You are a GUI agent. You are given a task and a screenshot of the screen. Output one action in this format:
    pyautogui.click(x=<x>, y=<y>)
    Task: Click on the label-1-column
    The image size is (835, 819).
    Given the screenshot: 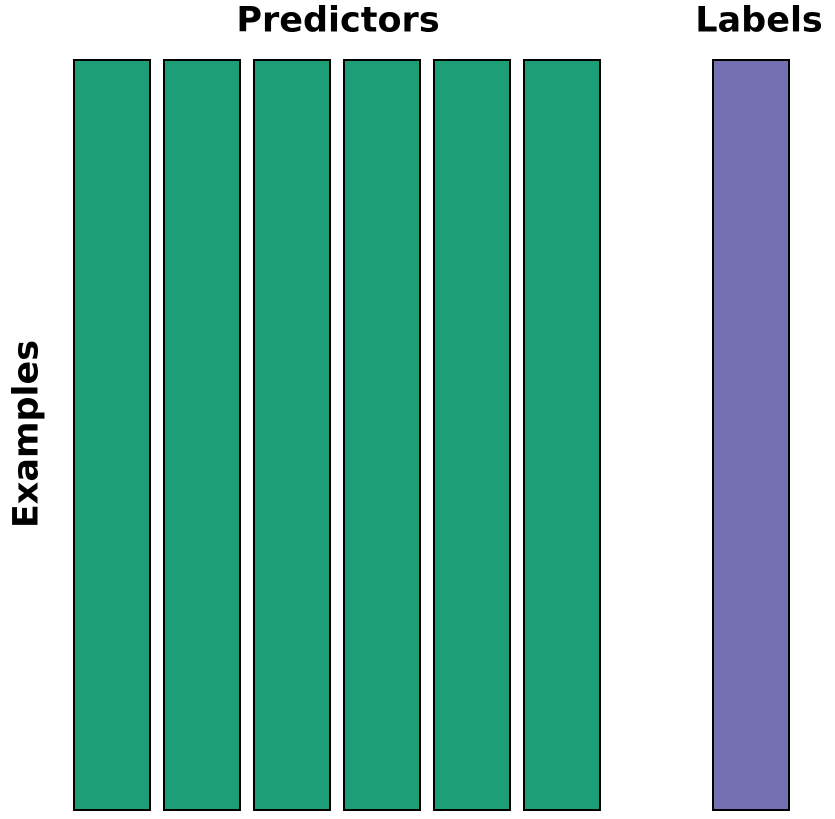 What is the action you would take?
    pyautogui.click(x=751, y=435)
    